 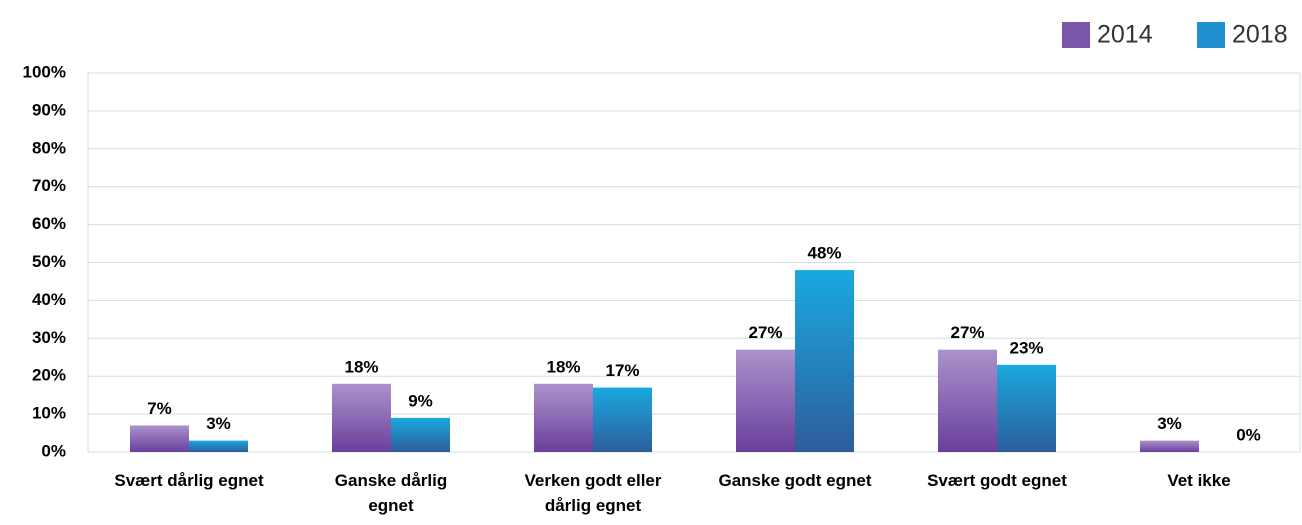 I want to click on value-label: 0%, so click(x=1248, y=434).